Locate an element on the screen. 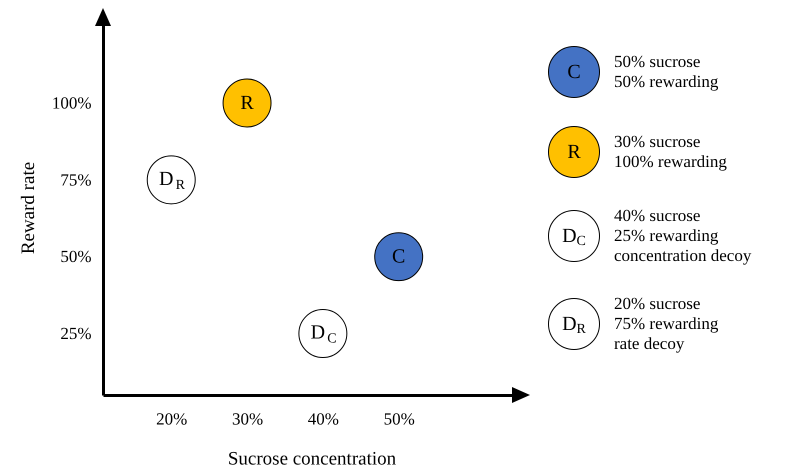 The height and width of the screenshot is (468, 787). y-tick-label: 50% is located at coordinates (76, 256).